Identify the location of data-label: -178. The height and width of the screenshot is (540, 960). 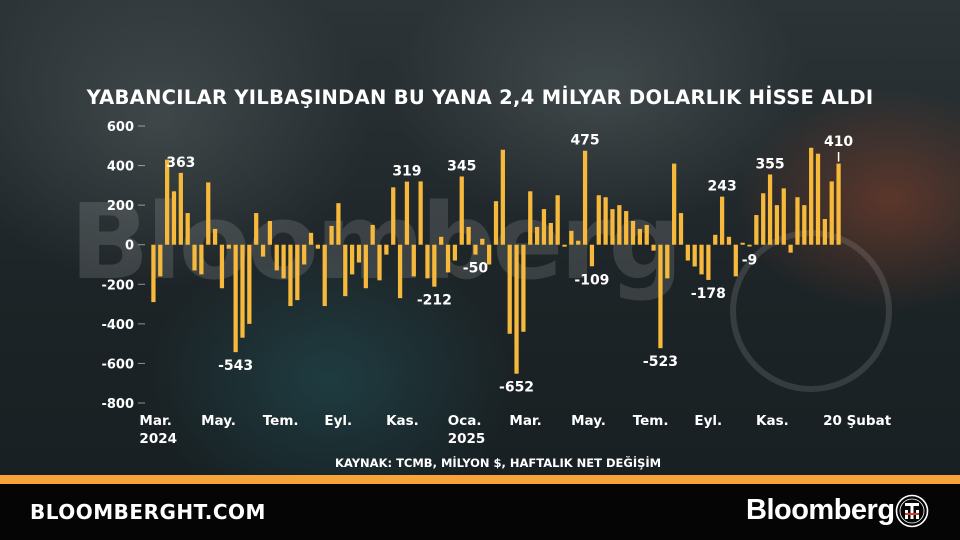
(708, 294).